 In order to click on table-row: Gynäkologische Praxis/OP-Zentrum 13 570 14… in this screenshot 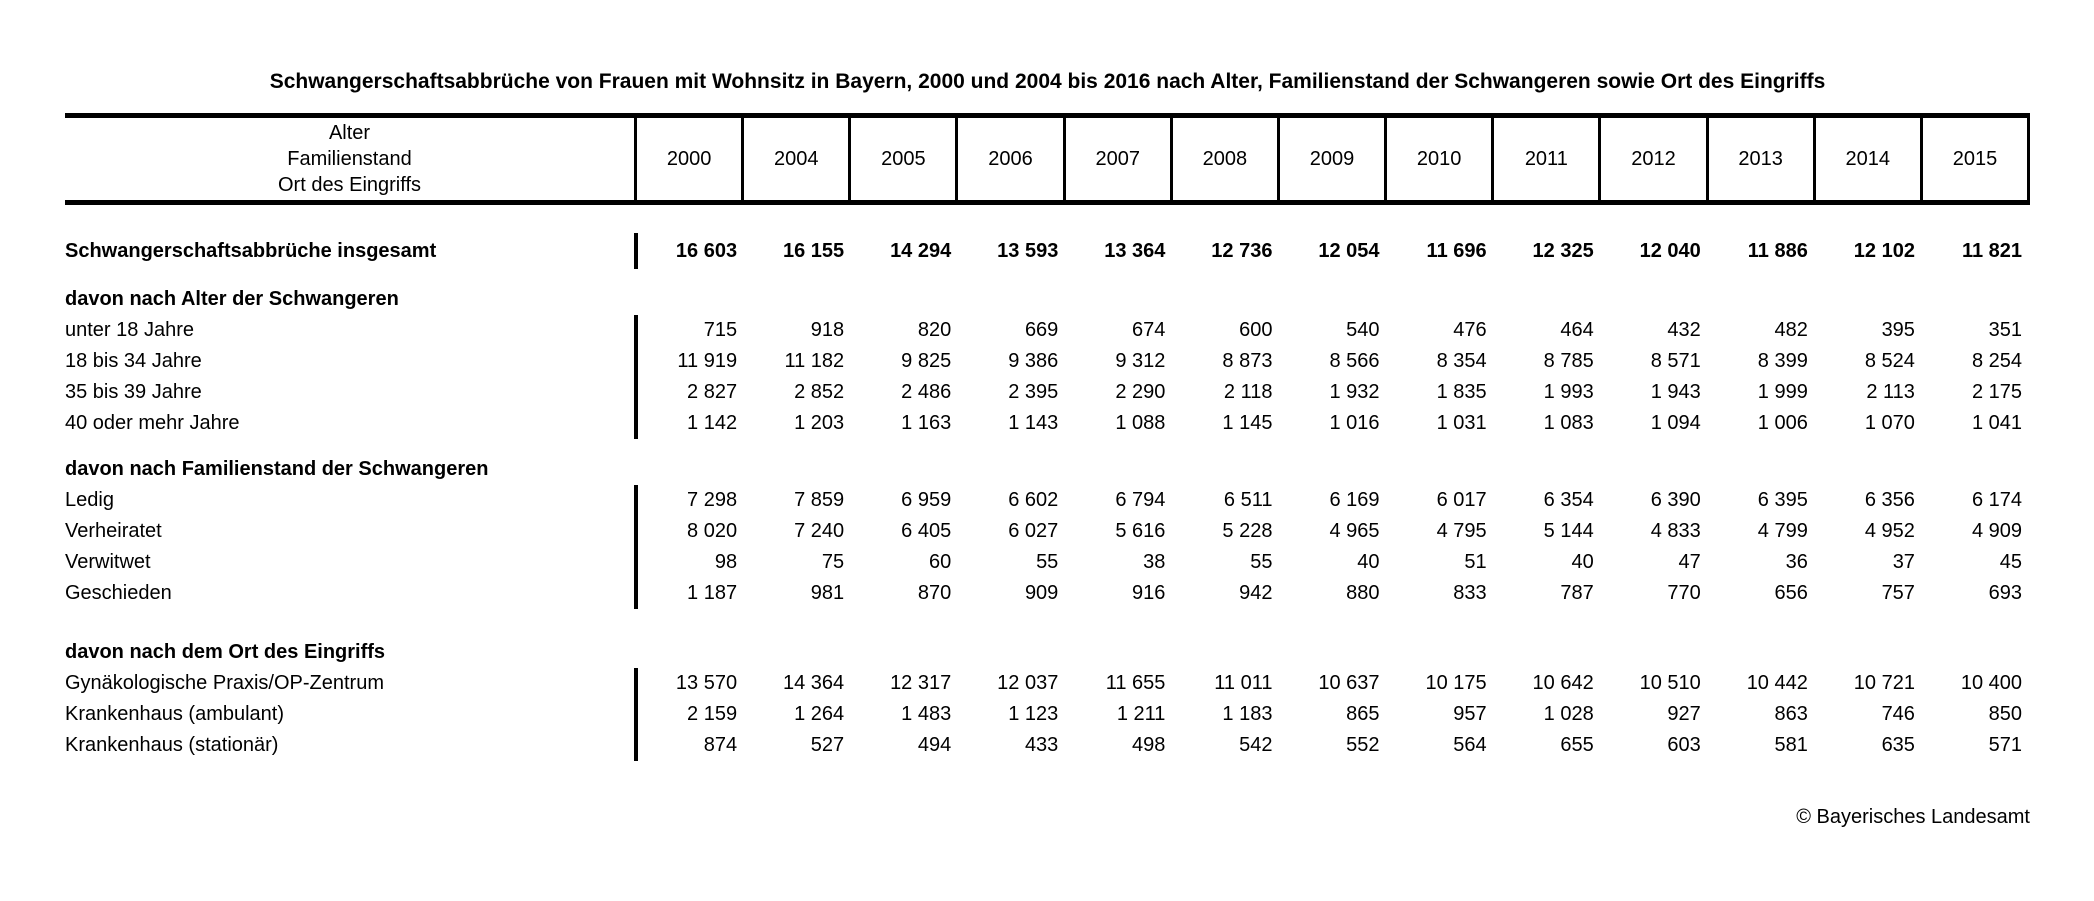, I will do `click(1047, 683)`.